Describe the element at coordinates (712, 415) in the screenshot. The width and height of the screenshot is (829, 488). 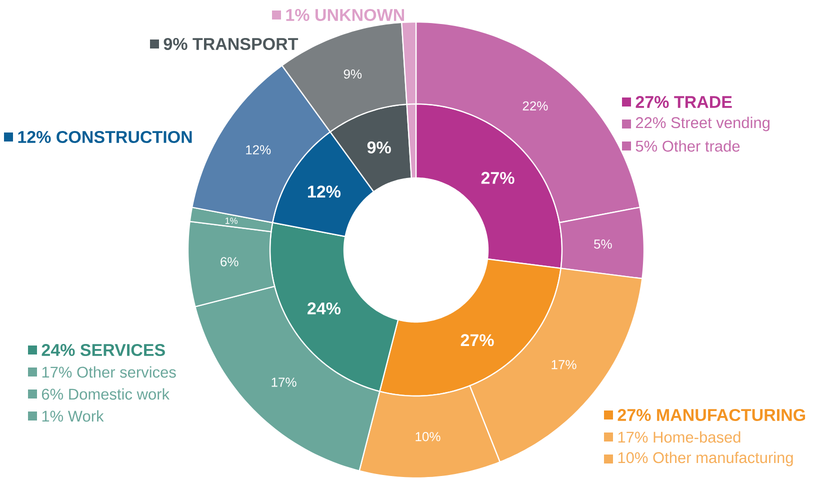
I see `legend-label: 27% MANUFACTURING` at that location.